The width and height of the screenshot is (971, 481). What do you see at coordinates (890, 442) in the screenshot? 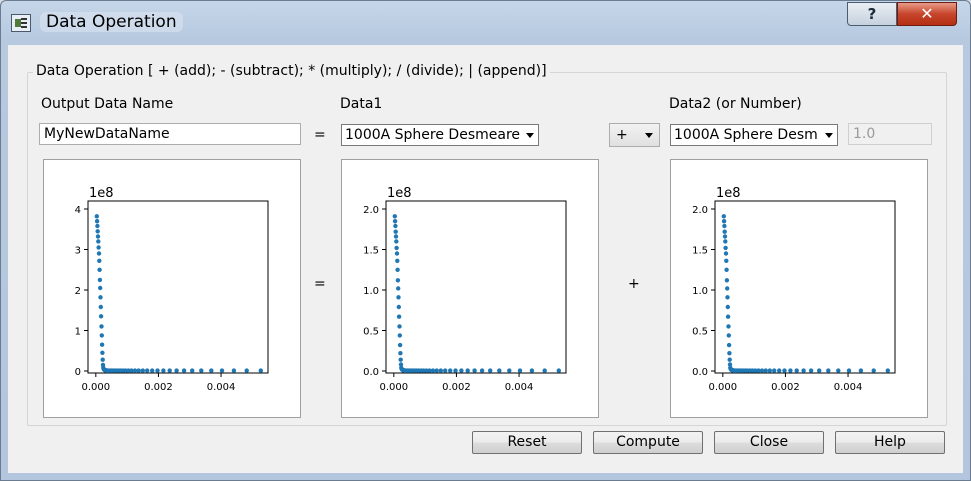
I see `help-button: Help` at bounding box center [890, 442].